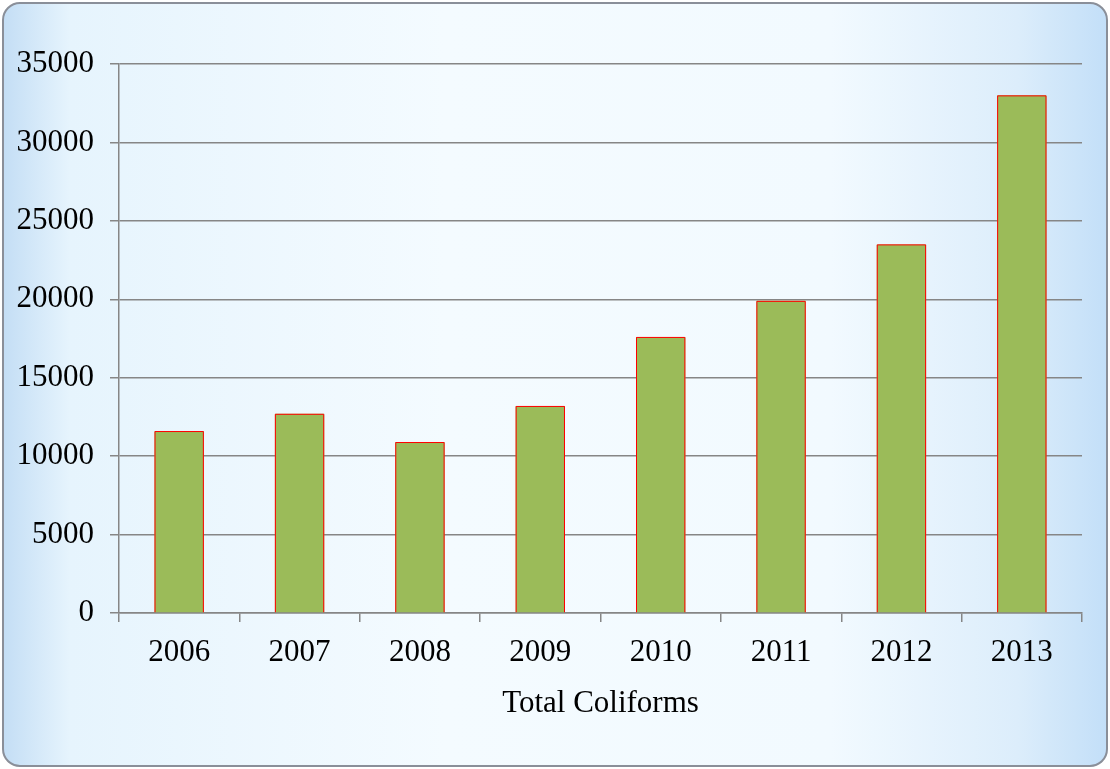 This screenshot has height=769, width=1110. I want to click on y-tick-label: 35000, so click(55, 62).